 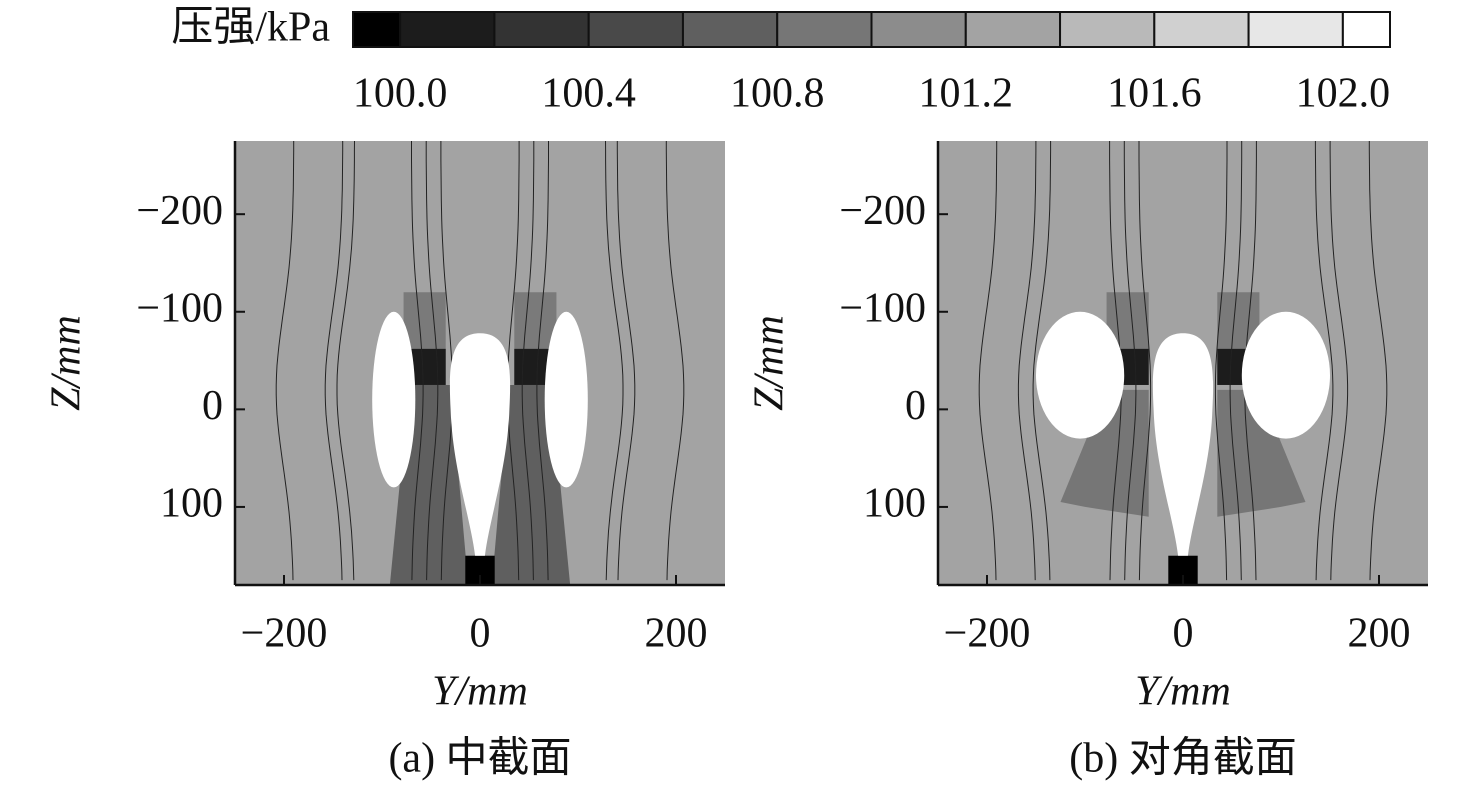 I want to click on colorbar-tick-label: 101.2, so click(x=966, y=94).